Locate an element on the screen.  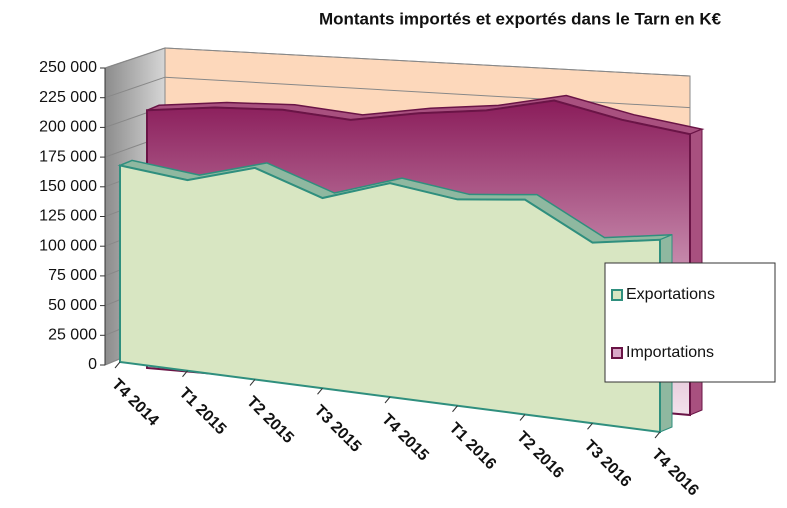
y-tick-label: 50 000 is located at coordinates (72, 305).